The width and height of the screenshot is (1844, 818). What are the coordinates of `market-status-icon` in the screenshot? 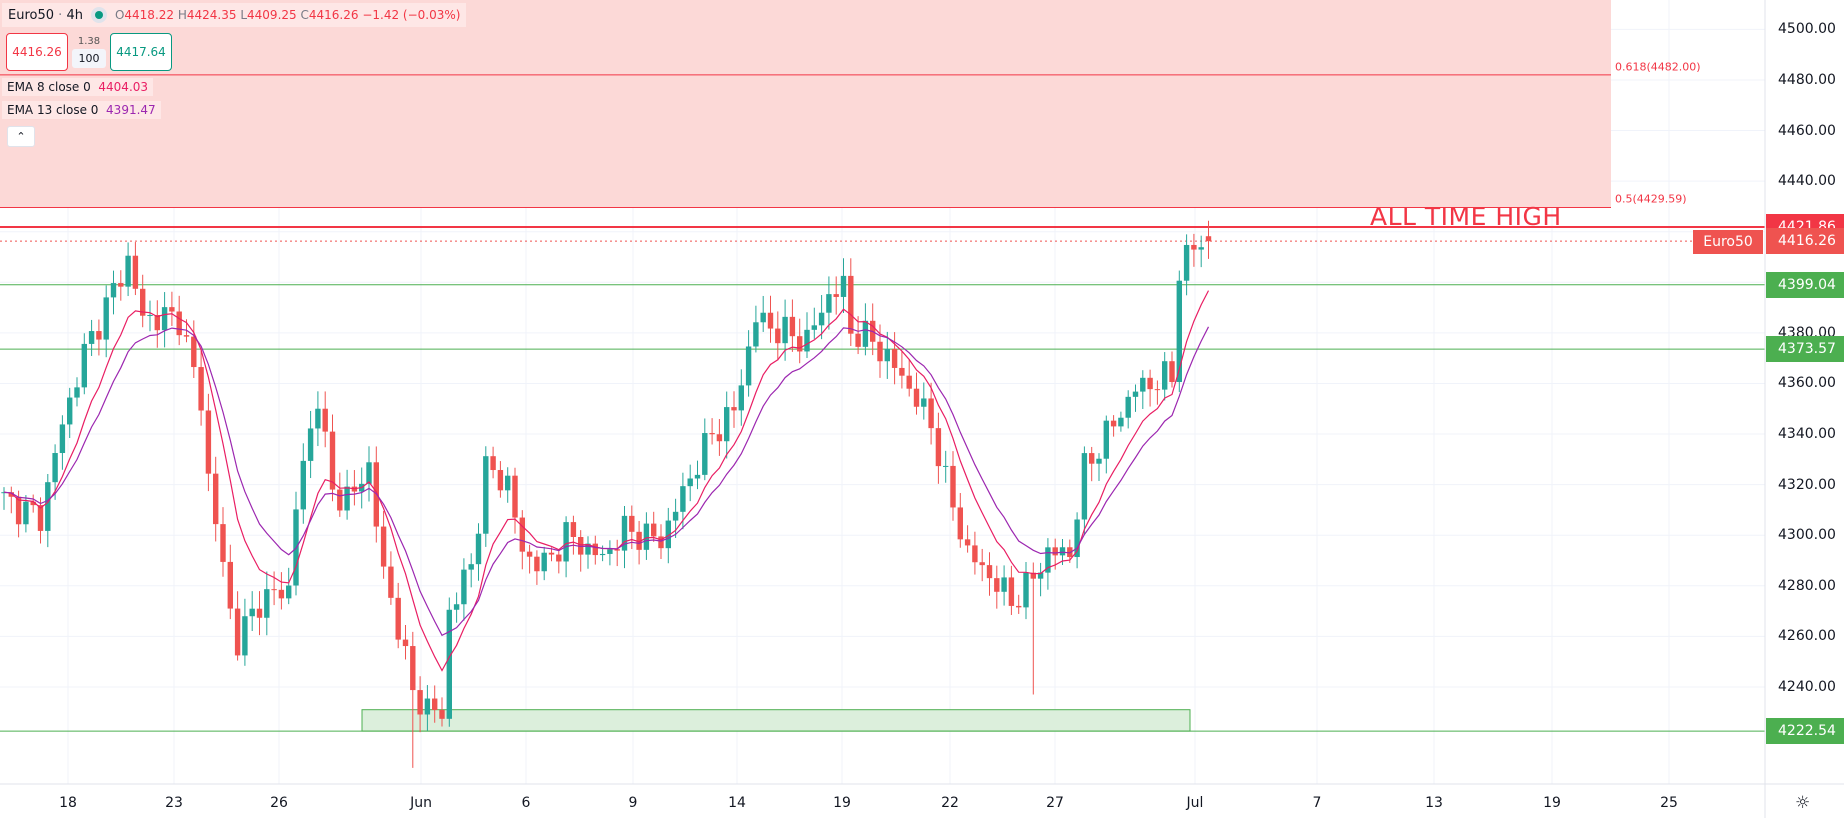 It's located at (98, 15).